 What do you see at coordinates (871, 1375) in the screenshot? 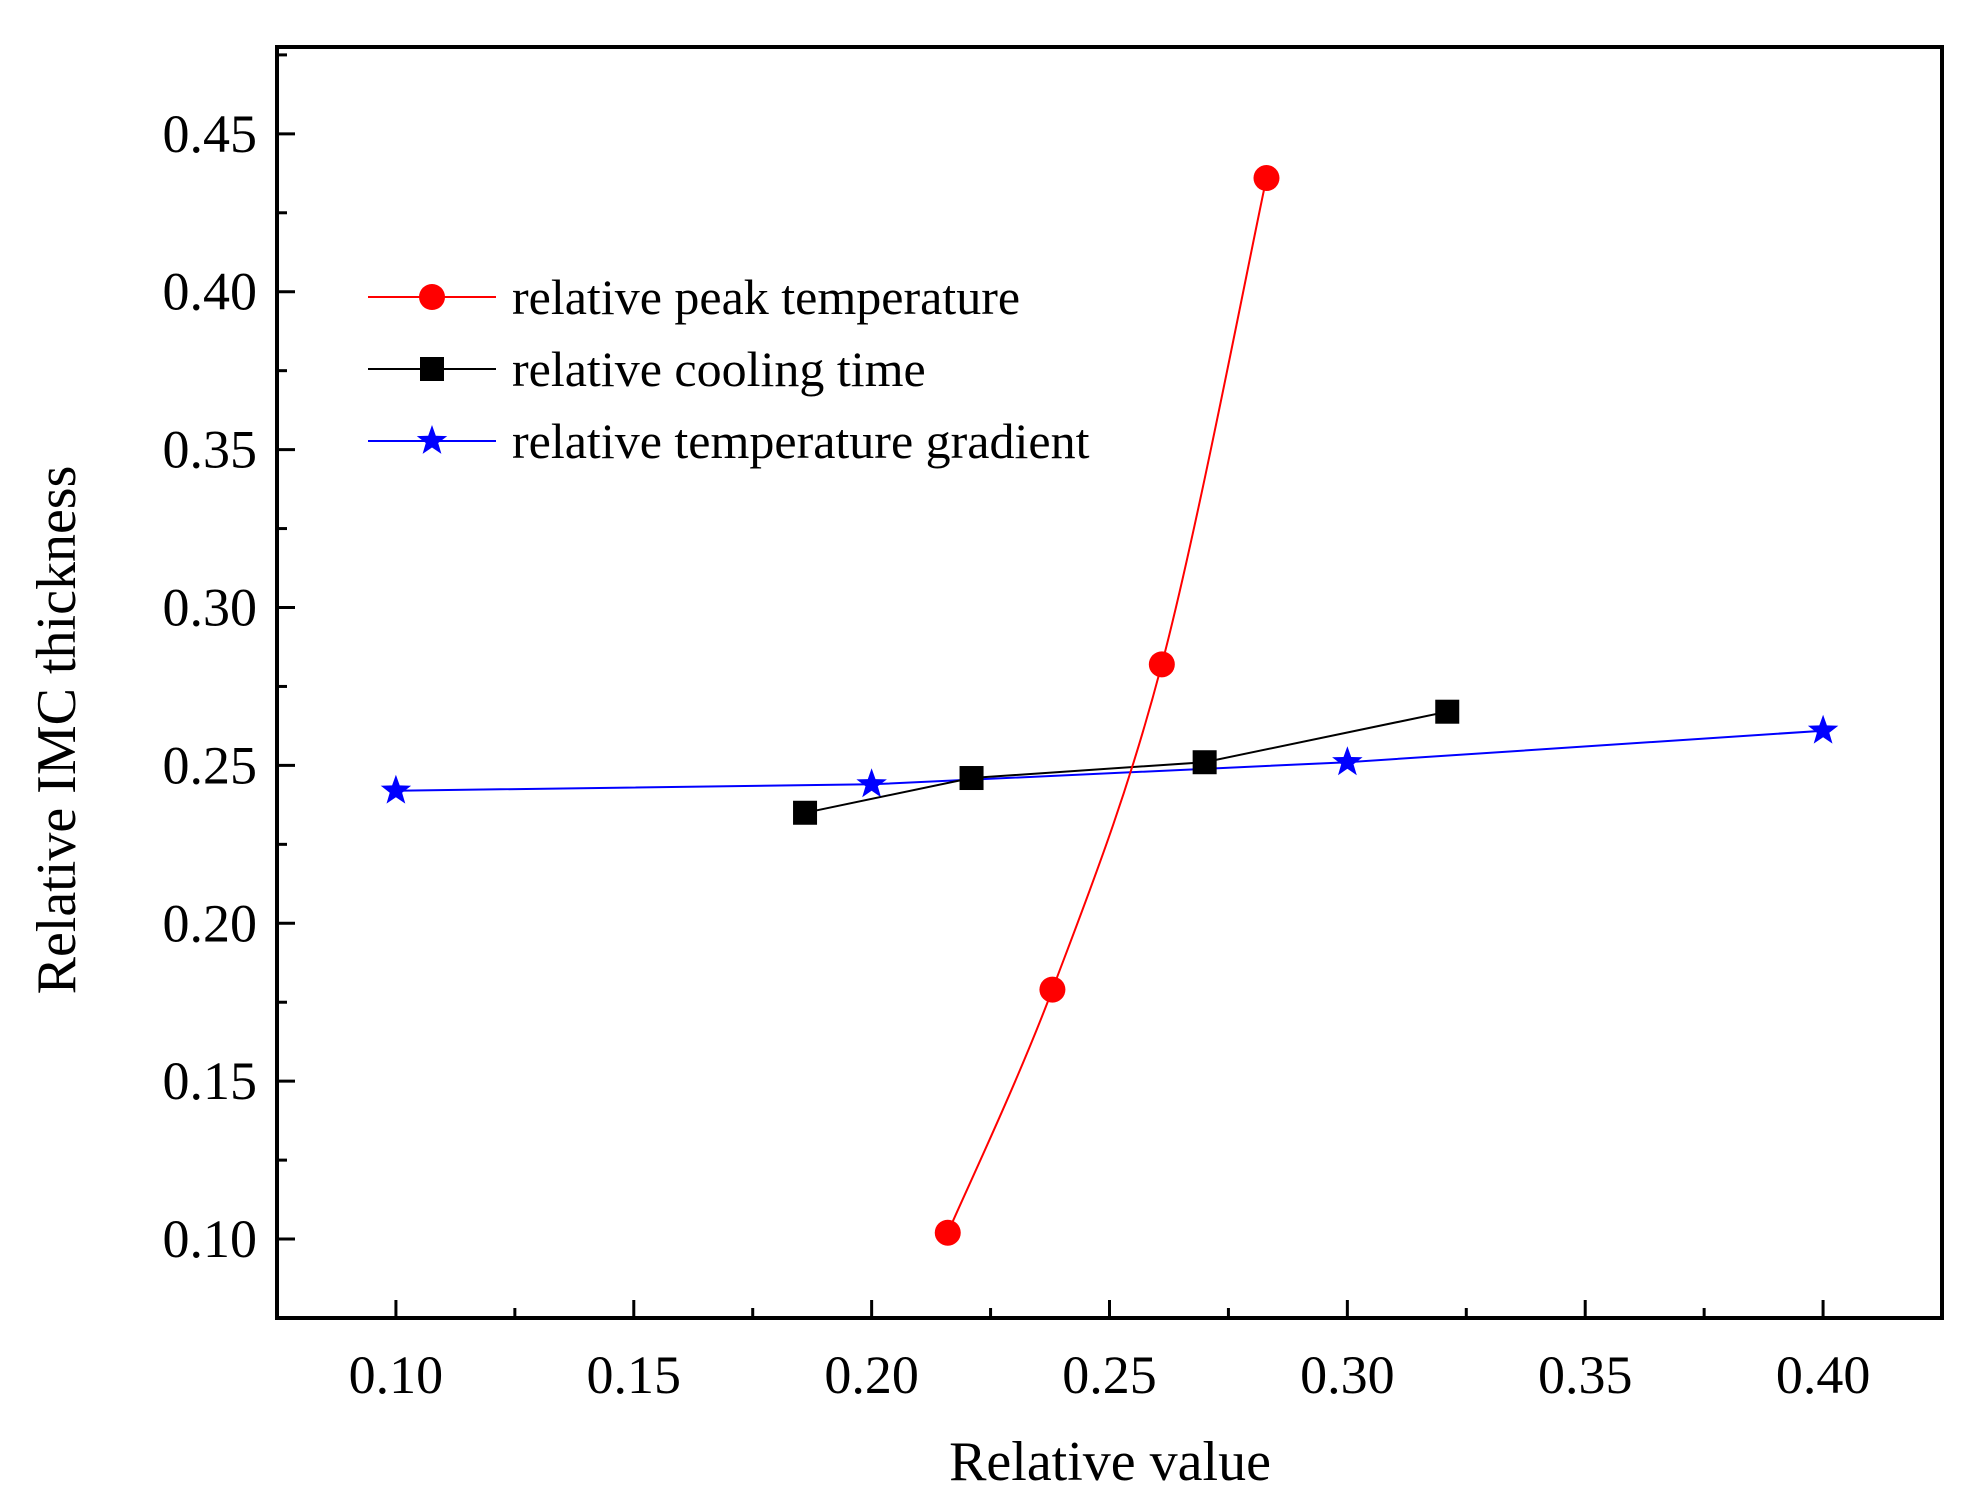
I see `x-tick-label: 0.20` at bounding box center [871, 1375].